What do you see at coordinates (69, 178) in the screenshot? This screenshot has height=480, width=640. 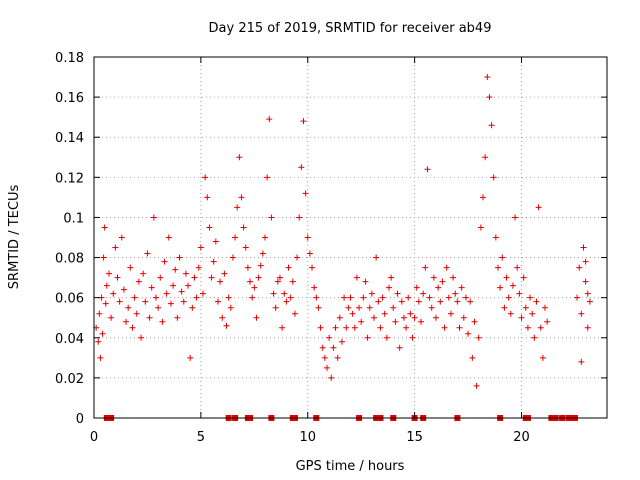 I see `y-tick-label: 0.12` at bounding box center [69, 178].